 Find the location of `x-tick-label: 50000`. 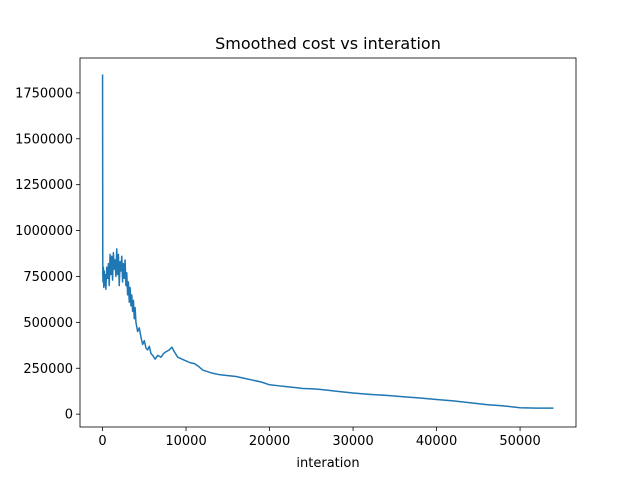

x-tick-label: 50000 is located at coordinates (519, 441).